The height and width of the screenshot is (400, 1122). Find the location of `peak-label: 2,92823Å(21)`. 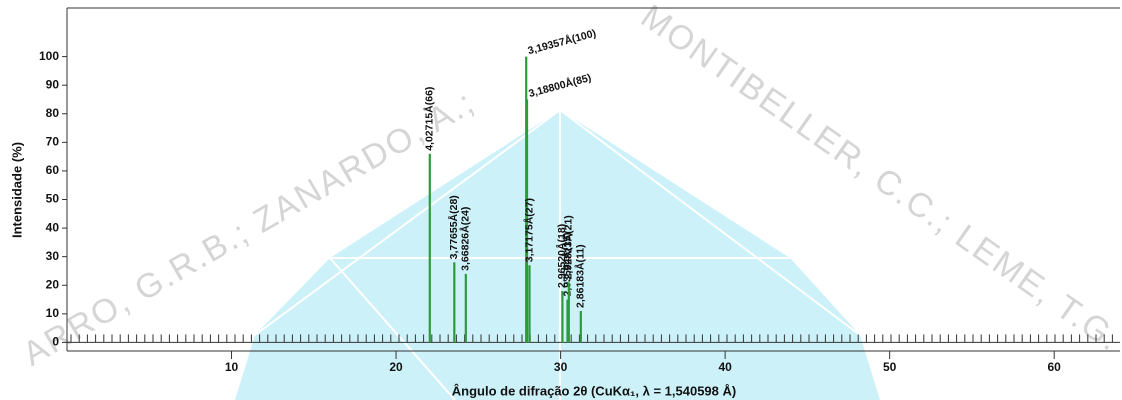

peak-label: 2,92823Å(21) is located at coordinates (568, 247).